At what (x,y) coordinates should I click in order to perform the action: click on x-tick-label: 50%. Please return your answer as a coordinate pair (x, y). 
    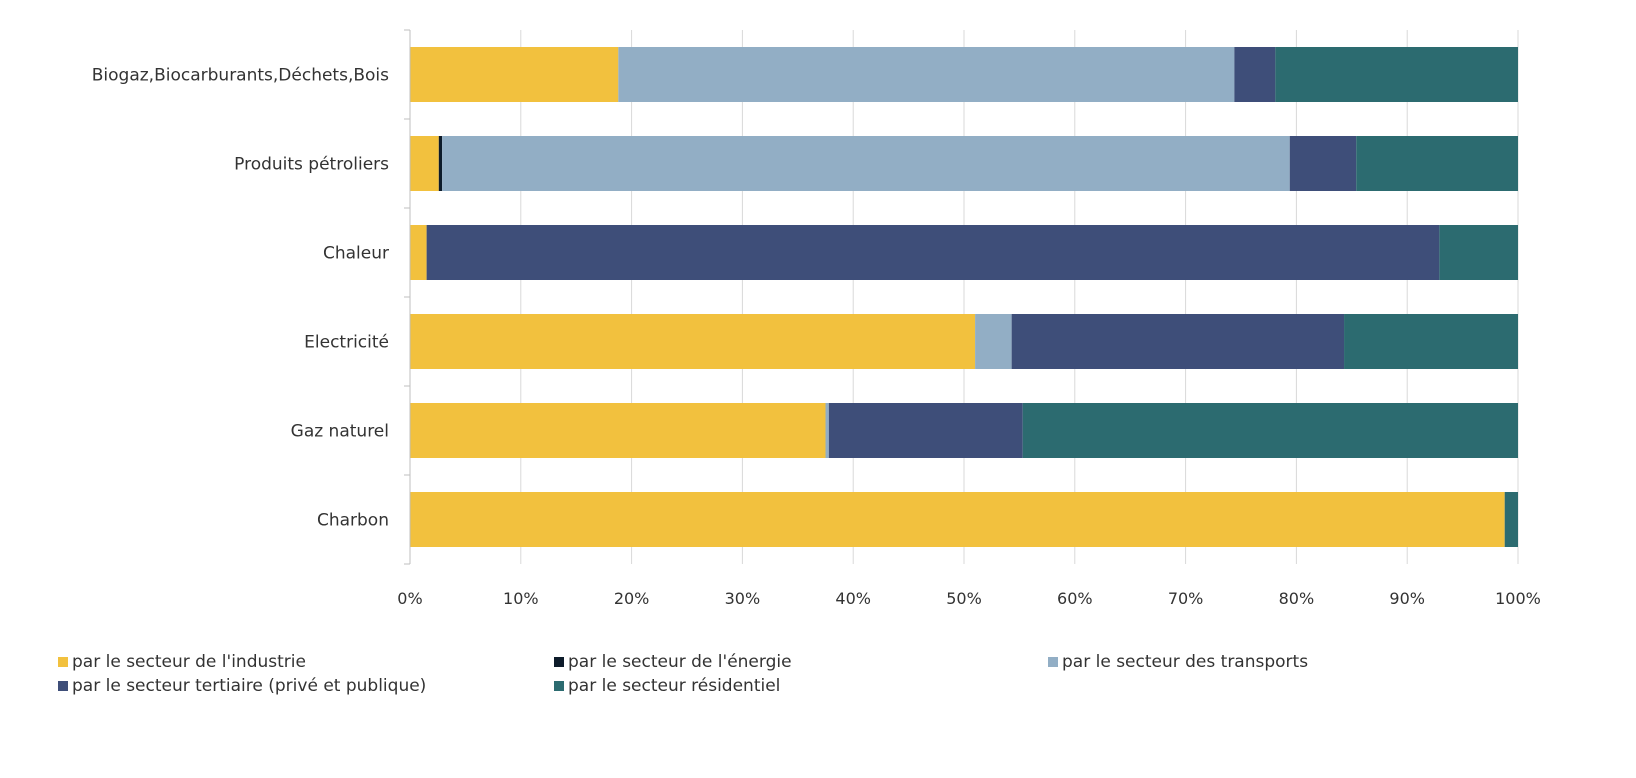
    Looking at the image, I should click on (964, 598).